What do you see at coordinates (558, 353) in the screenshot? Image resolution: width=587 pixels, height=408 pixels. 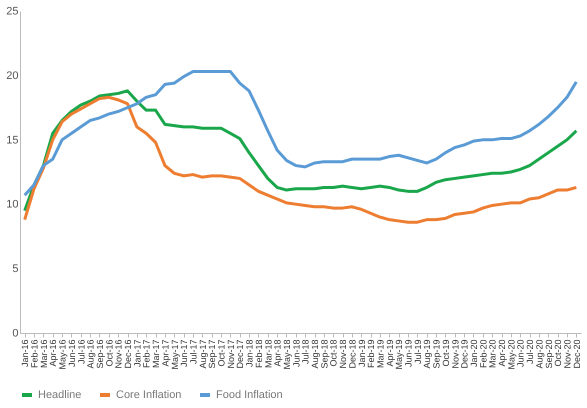 I see `x-tick-label: Oct-20` at bounding box center [558, 353].